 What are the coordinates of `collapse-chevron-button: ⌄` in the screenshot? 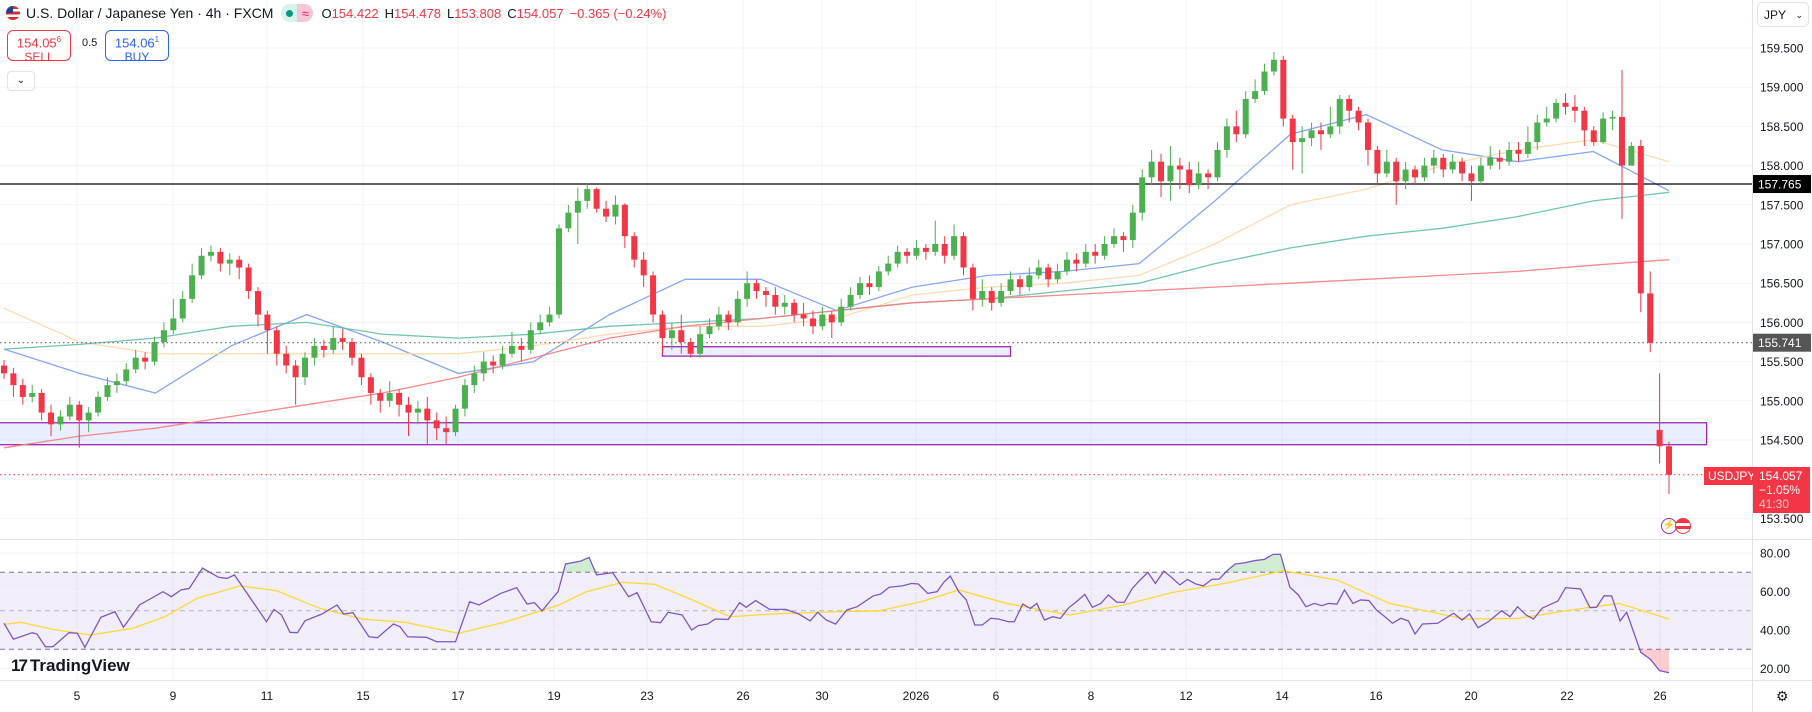 It's located at (21, 81).